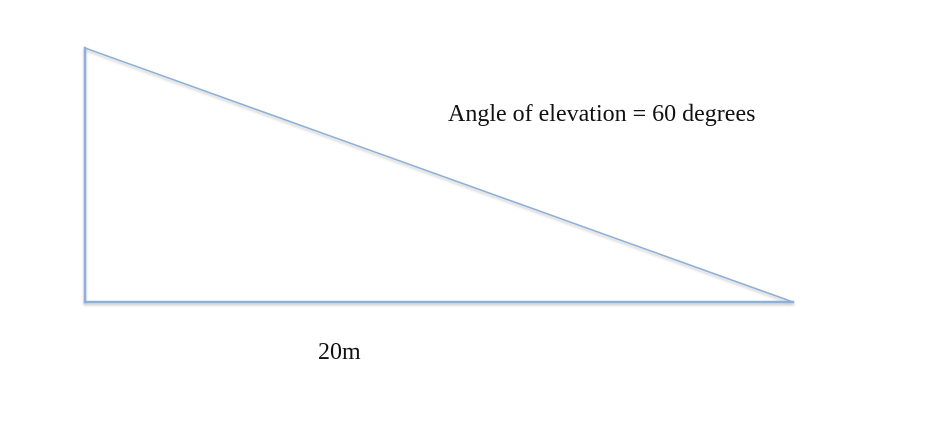 Image resolution: width=950 pixels, height=444 pixels. What do you see at coordinates (602, 114) in the screenshot?
I see `angle-of-elevation-label: Angle of elevation = 60 degrees` at bounding box center [602, 114].